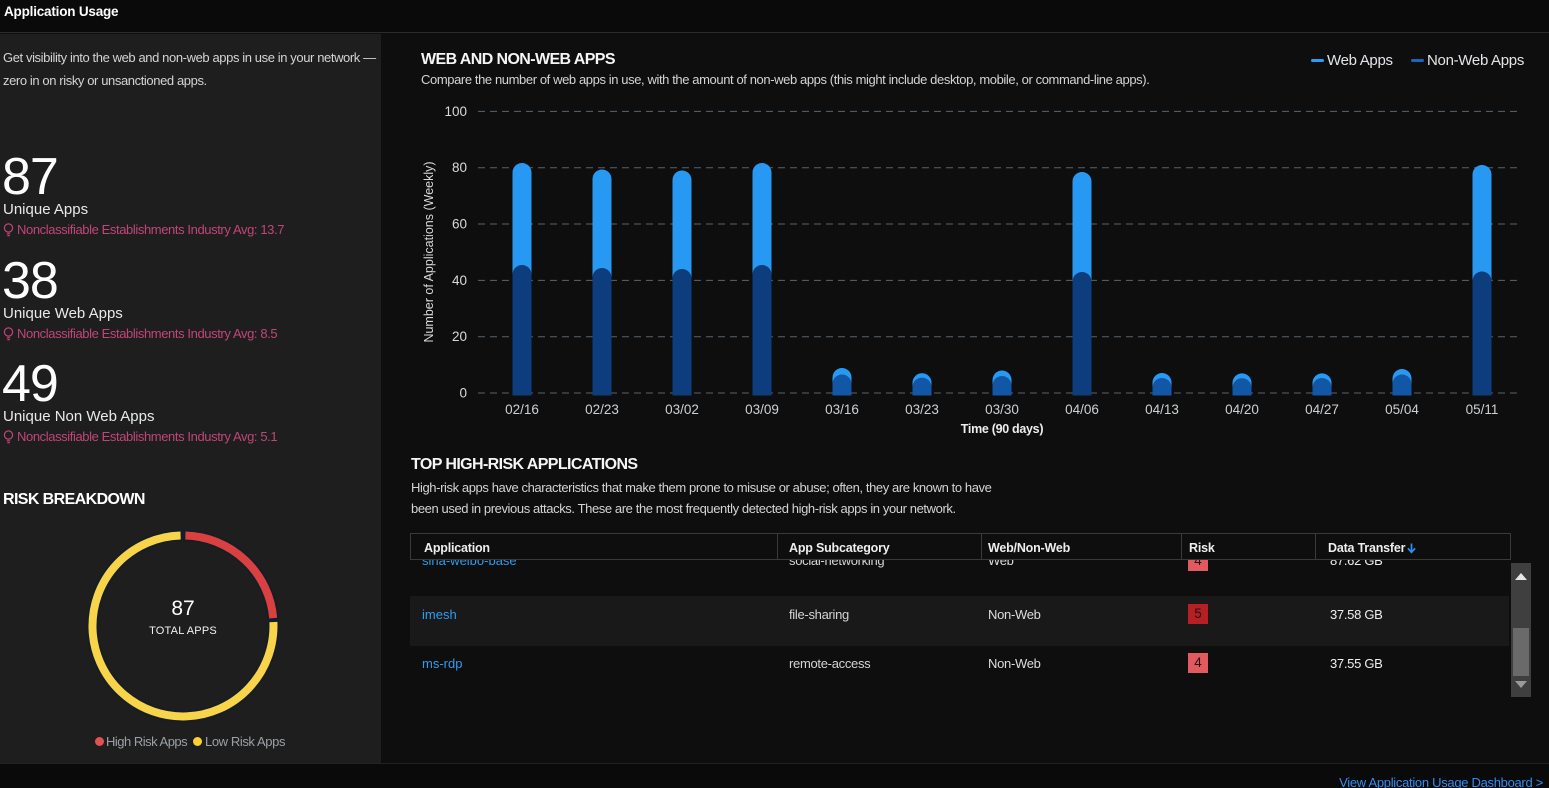 The image size is (1549, 788). I want to click on svg-text: 20, so click(459, 336).